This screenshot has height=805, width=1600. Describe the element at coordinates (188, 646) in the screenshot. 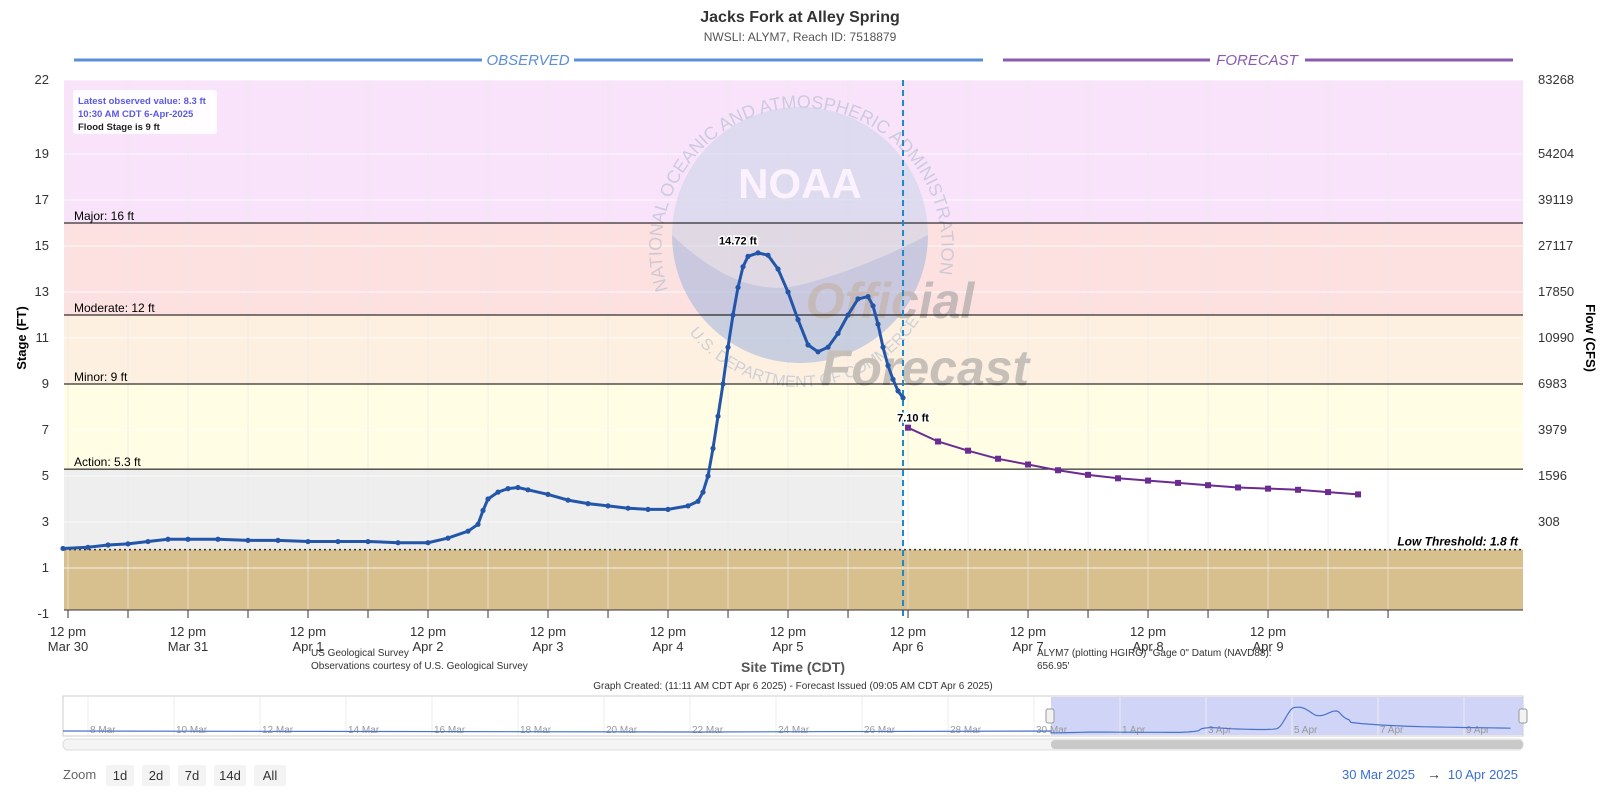

I see `x-tick-label-date: Mar 31` at that location.